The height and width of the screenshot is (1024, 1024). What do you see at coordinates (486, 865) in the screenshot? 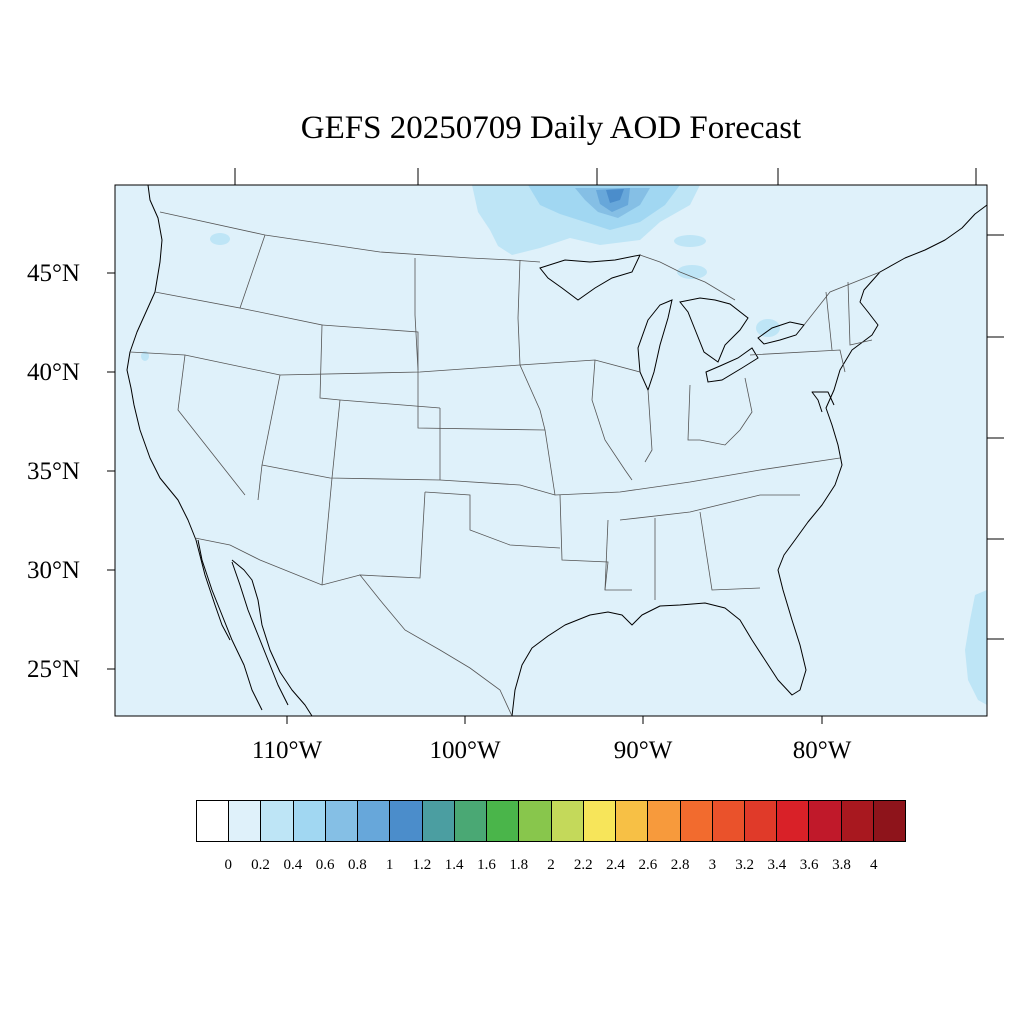
I see `colorbar-label: 1.6` at bounding box center [486, 865].